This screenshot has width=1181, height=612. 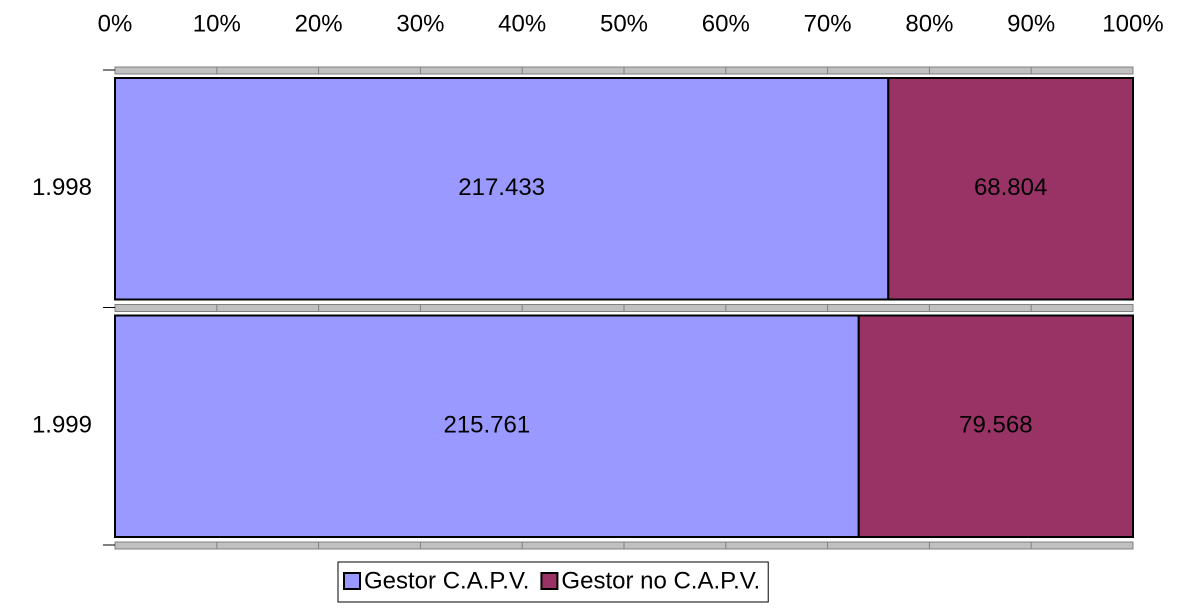 I want to click on x-tick-label: 10%, so click(x=217, y=23).